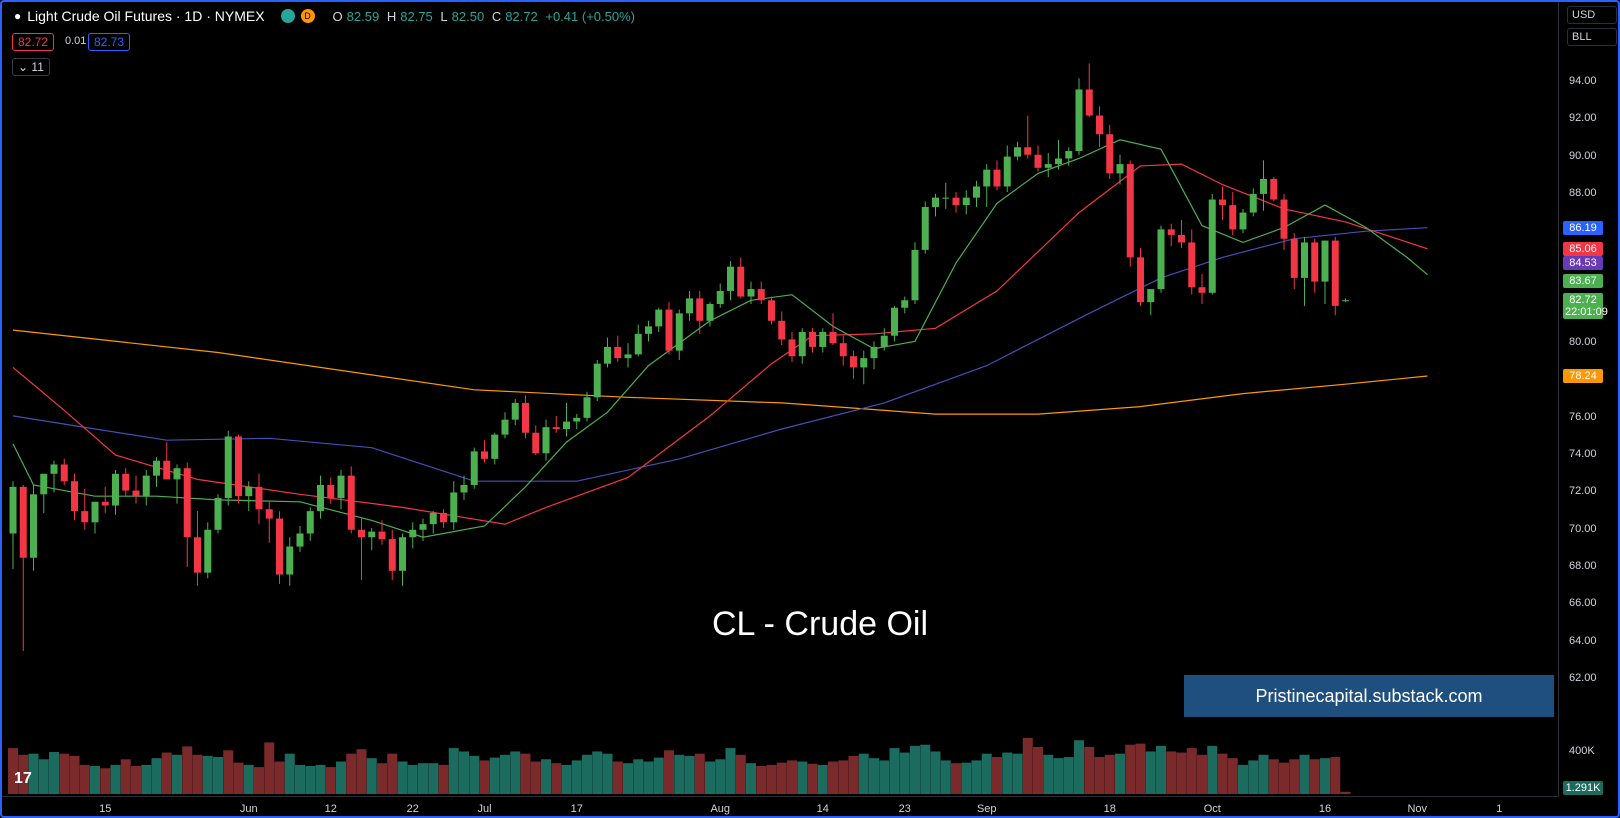 The image size is (1620, 818). Describe the element at coordinates (1586, 312) in the screenshot. I see `countdown-timer: 22:01:09` at that location.